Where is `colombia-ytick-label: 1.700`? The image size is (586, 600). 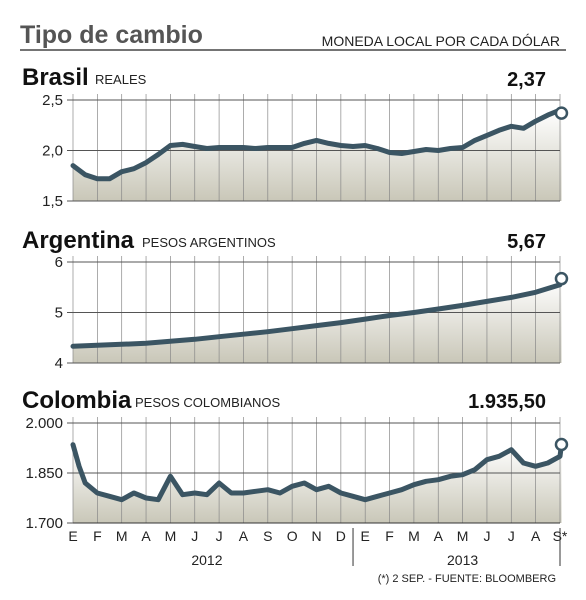 colombia-ytick-label: 1.700 is located at coordinates (44, 523).